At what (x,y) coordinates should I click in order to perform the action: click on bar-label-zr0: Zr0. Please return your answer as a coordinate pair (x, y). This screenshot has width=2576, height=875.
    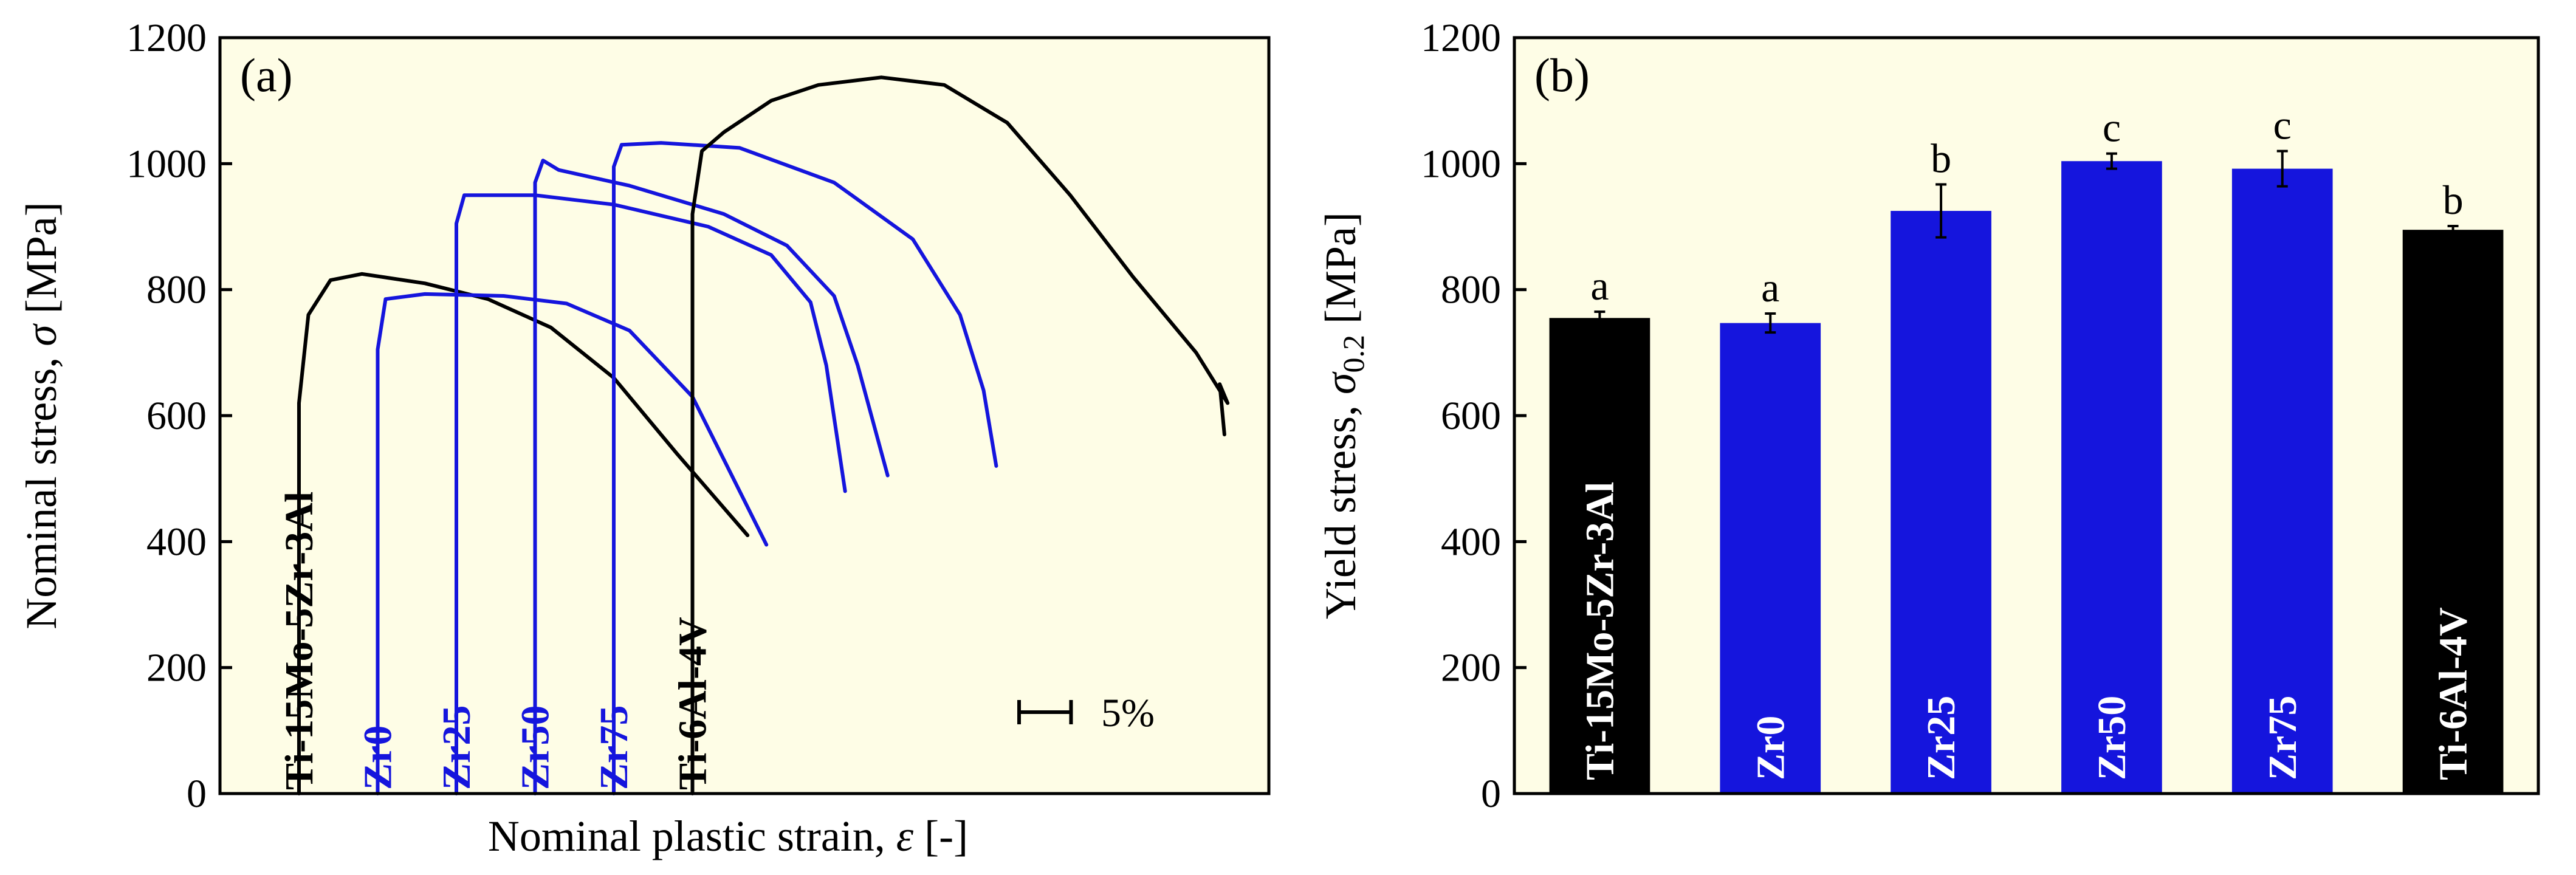
    Looking at the image, I should click on (1770, 748).